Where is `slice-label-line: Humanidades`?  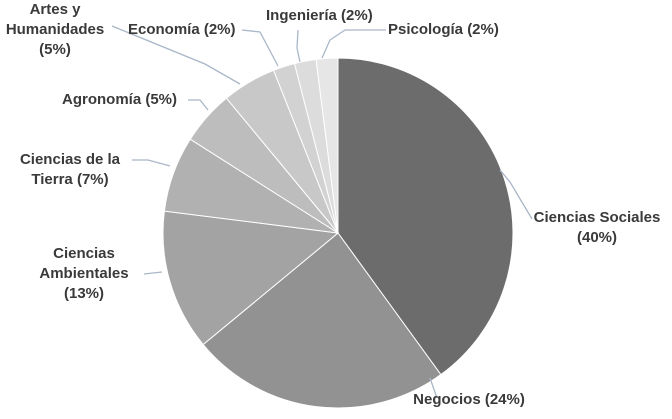
slice-label-line: Humanidades is located at coordinates (55, 29).